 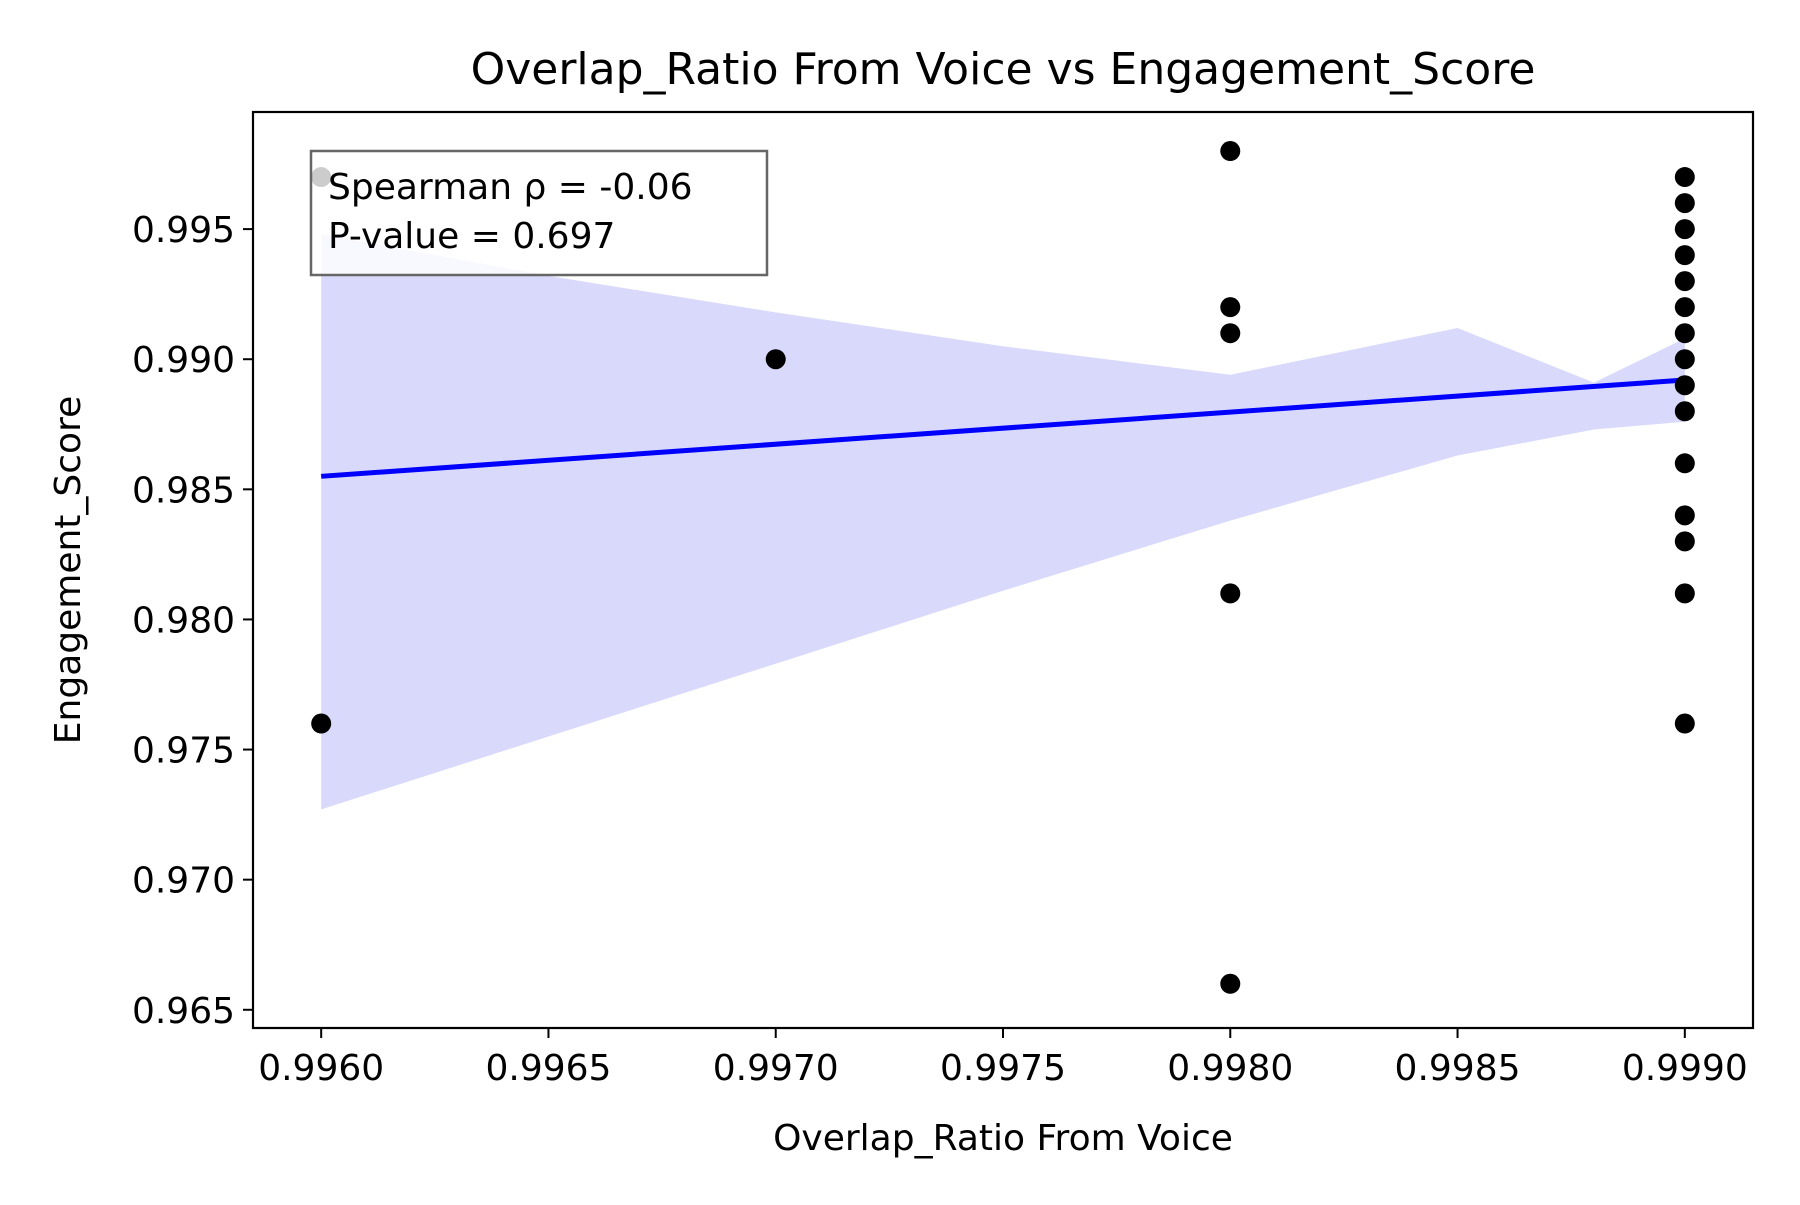 I want to click on stats-annotation: Spearman ρ = -0.06 P-value = 0.697, so click(x=539, y=213).